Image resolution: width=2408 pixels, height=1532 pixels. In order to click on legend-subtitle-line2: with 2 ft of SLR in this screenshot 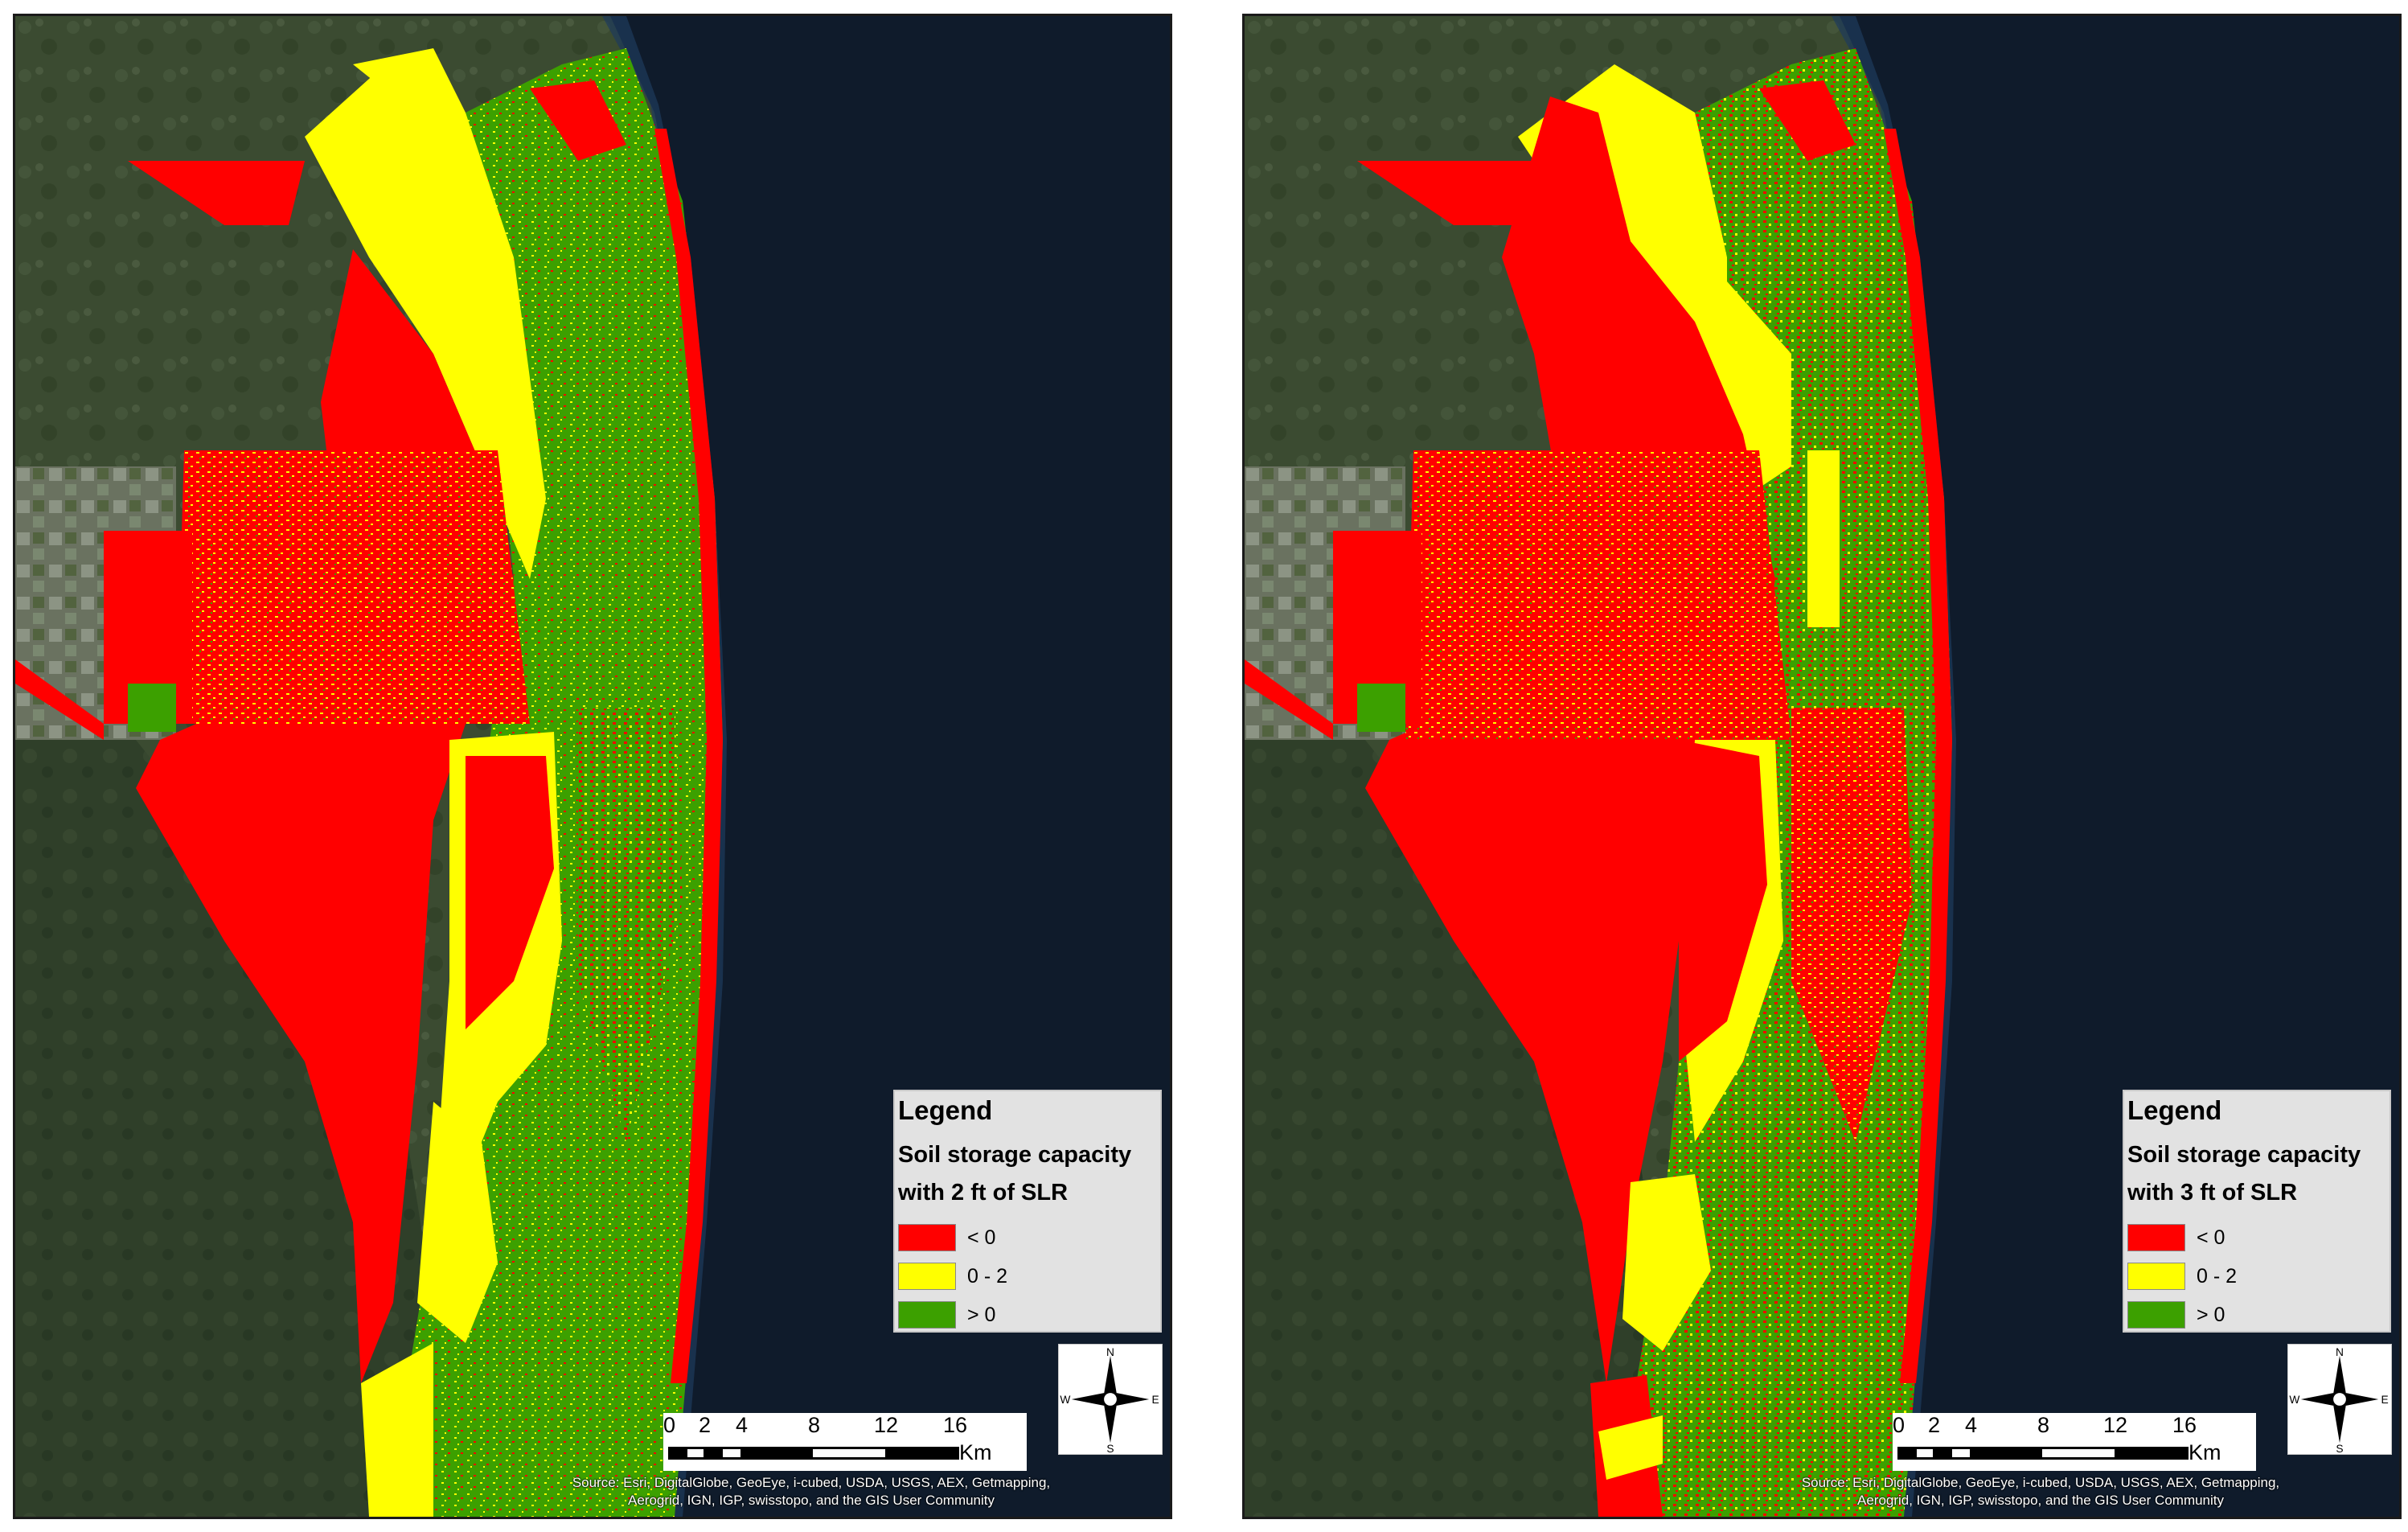, I will do `click(984, 1192)`.